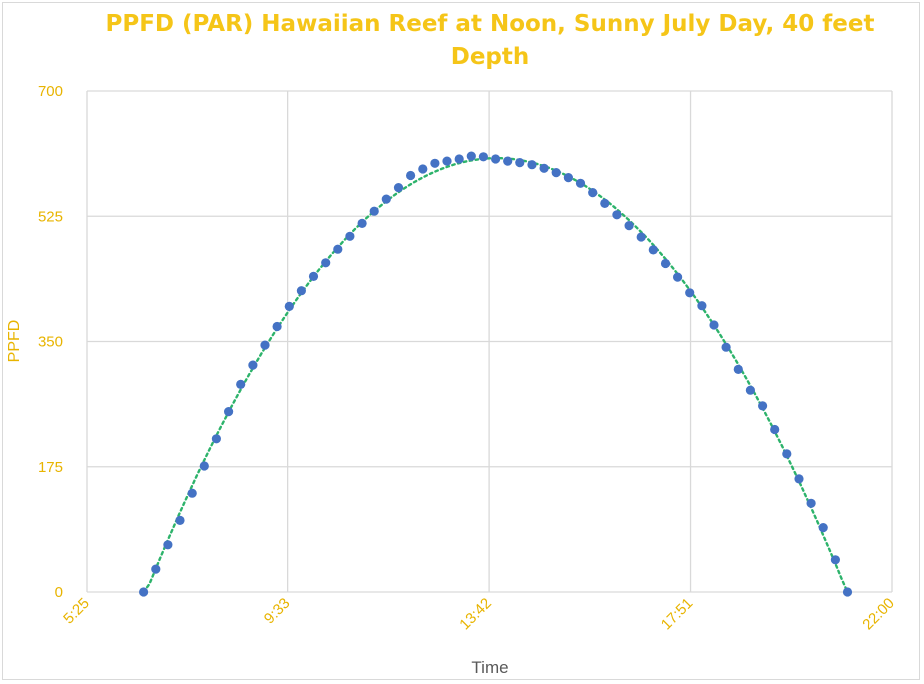  I want to click on x-tick-label: 17:51, so click(677, 614).